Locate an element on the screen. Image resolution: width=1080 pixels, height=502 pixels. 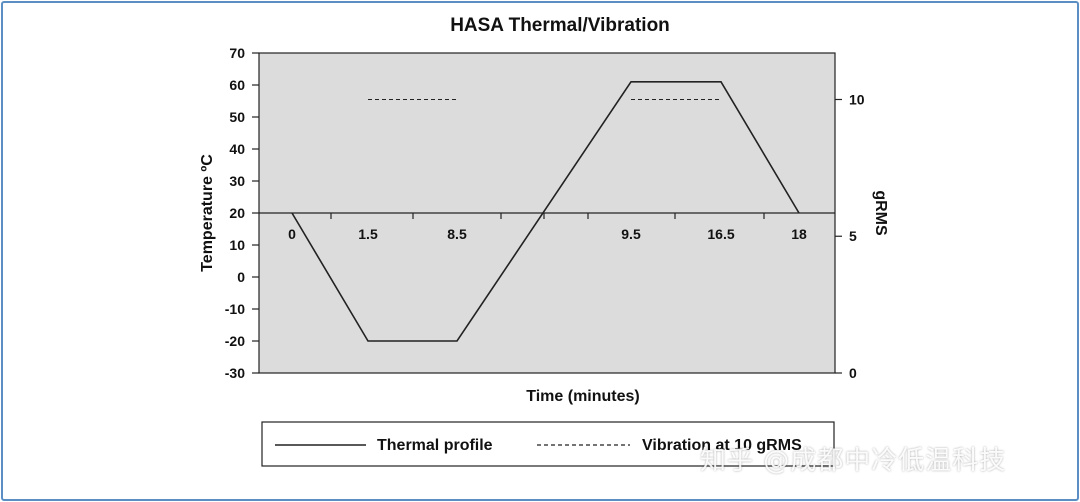
y2-tick-label-1: 5 is located at coordinates (853, 236).